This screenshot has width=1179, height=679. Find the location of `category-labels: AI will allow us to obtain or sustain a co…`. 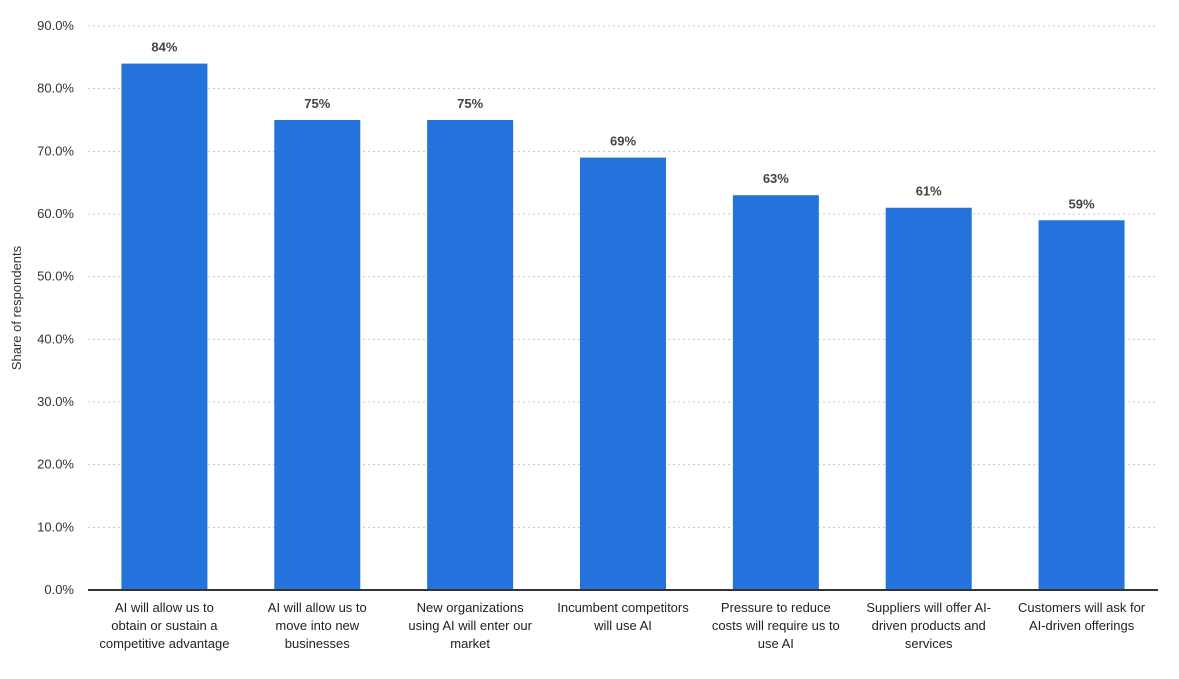

category-labels: AI will allow us to obtain or sustain a co… is located at coordinates (622, 625).